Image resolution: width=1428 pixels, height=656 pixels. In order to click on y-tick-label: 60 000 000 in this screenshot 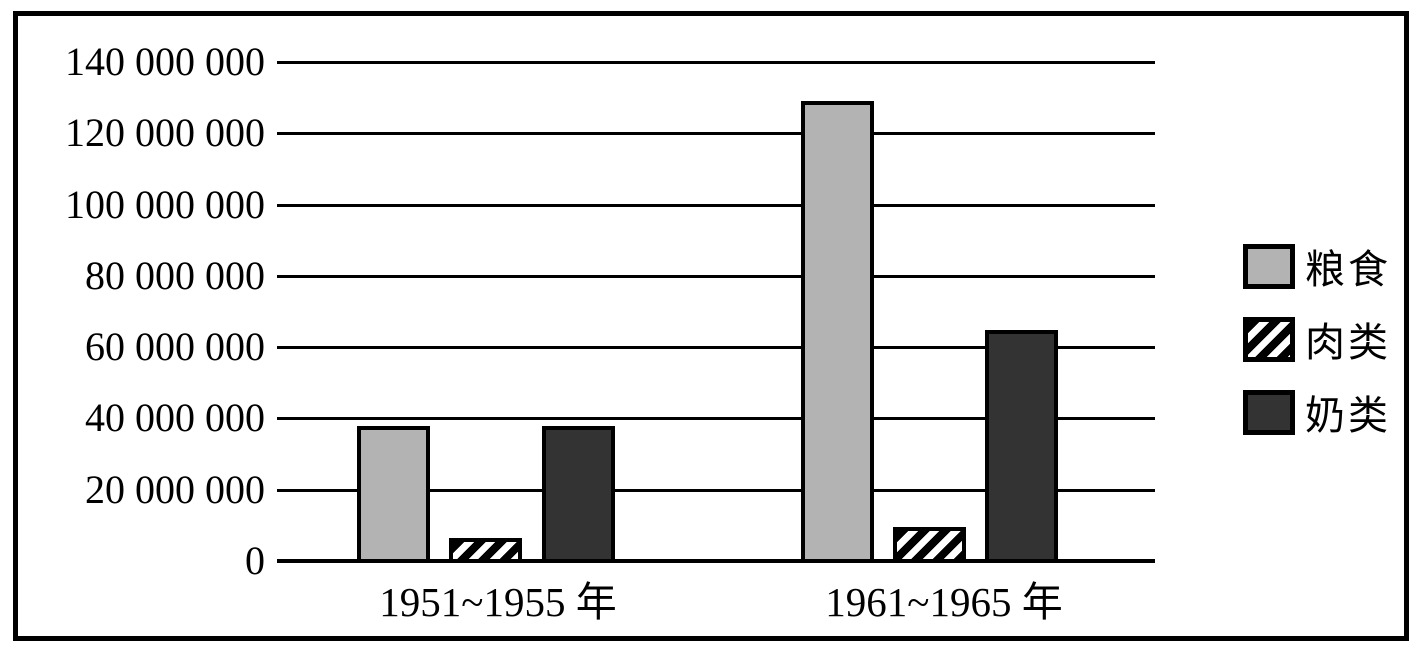, I will do `click(175, 346)`.